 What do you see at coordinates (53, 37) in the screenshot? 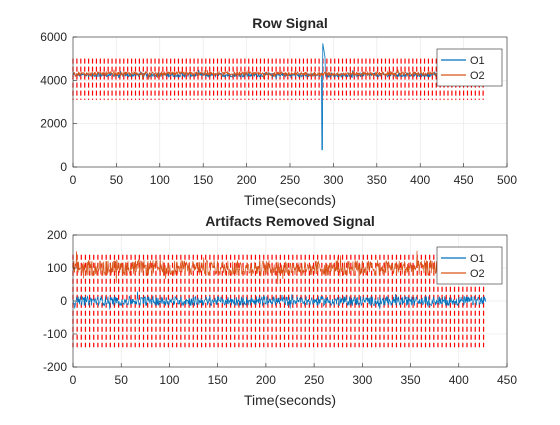
I see `y-tick-label: 6000` at bounding box center [53, 37].